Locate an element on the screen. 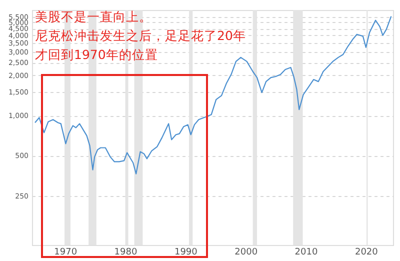 This screenshot has height=261, width=400. annotation: 尼克松冲击发生之后，足足花了20年 is located at coordinates (140, 35).